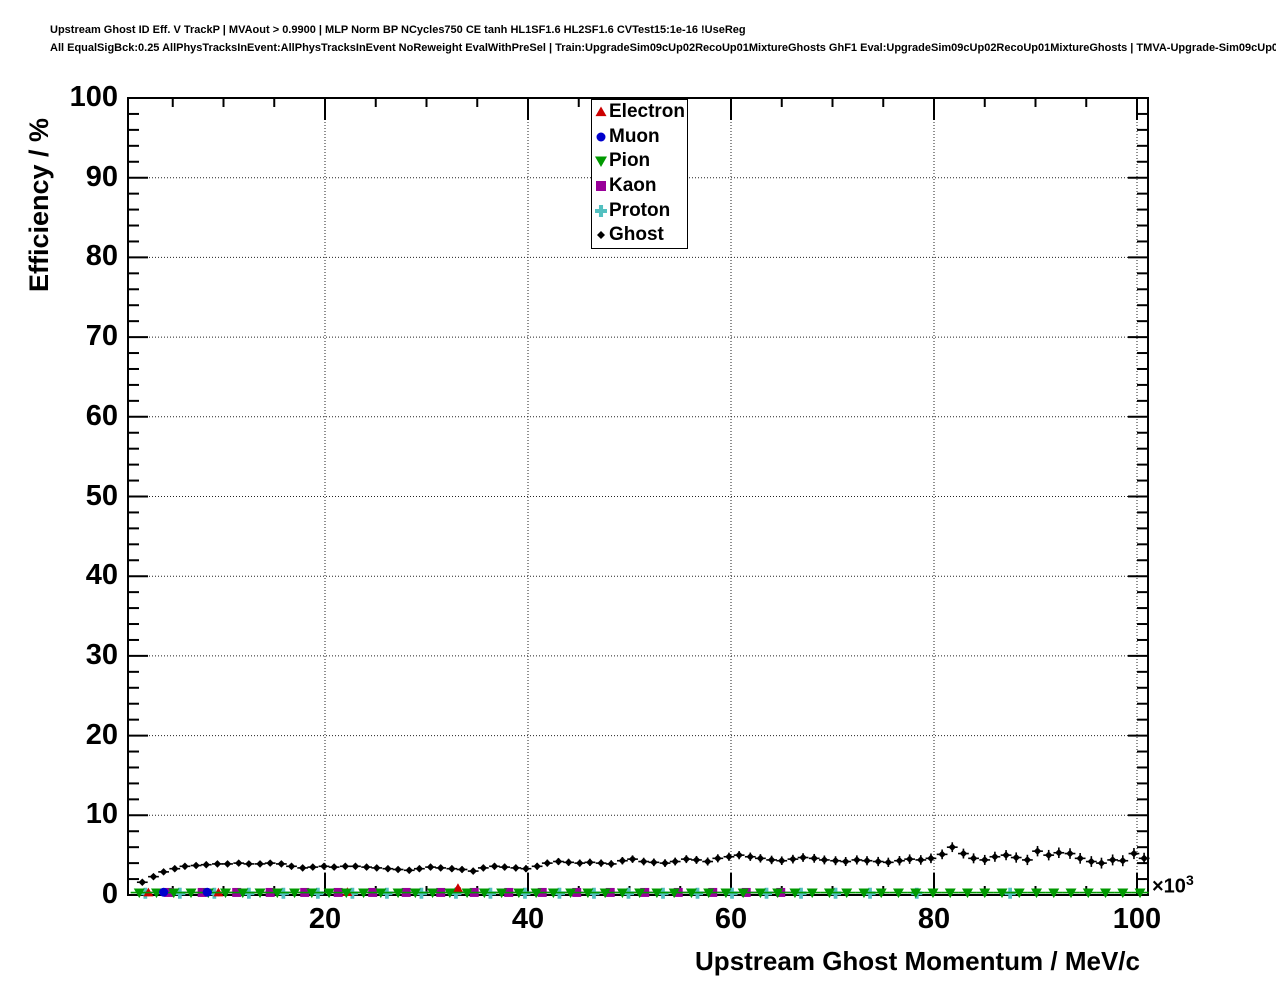 The width and height of the screenshot is (1276, 996). Describe the element at coordinates (934, 919) in the screenshot. I see `x-tick-label: 80` at that location.